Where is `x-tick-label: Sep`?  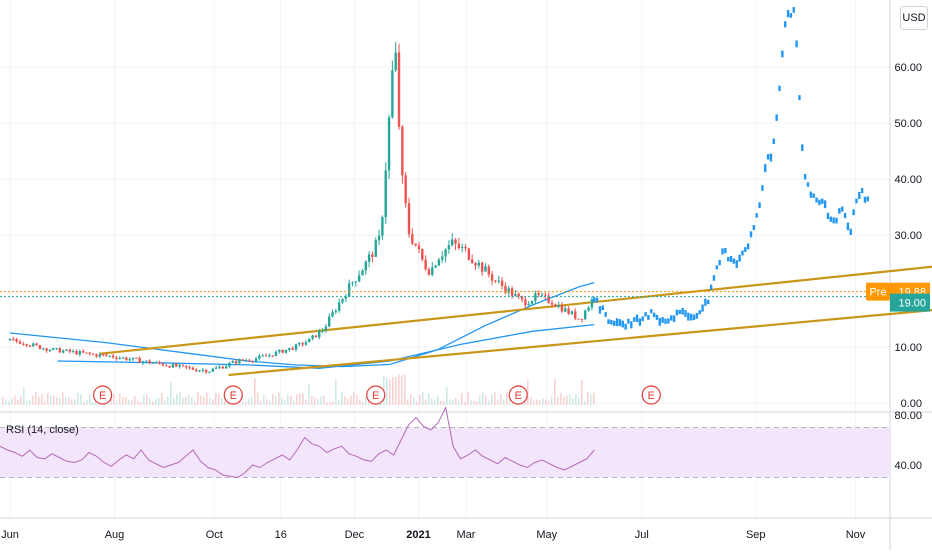 x-tick-label: Sep is located at coordinates (756, 535).